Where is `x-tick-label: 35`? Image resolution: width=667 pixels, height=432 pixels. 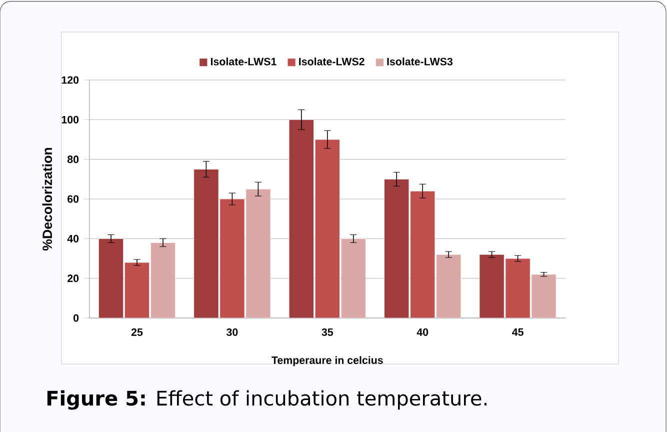 x-tick-label: 35 is located at coordinates (328, 332).